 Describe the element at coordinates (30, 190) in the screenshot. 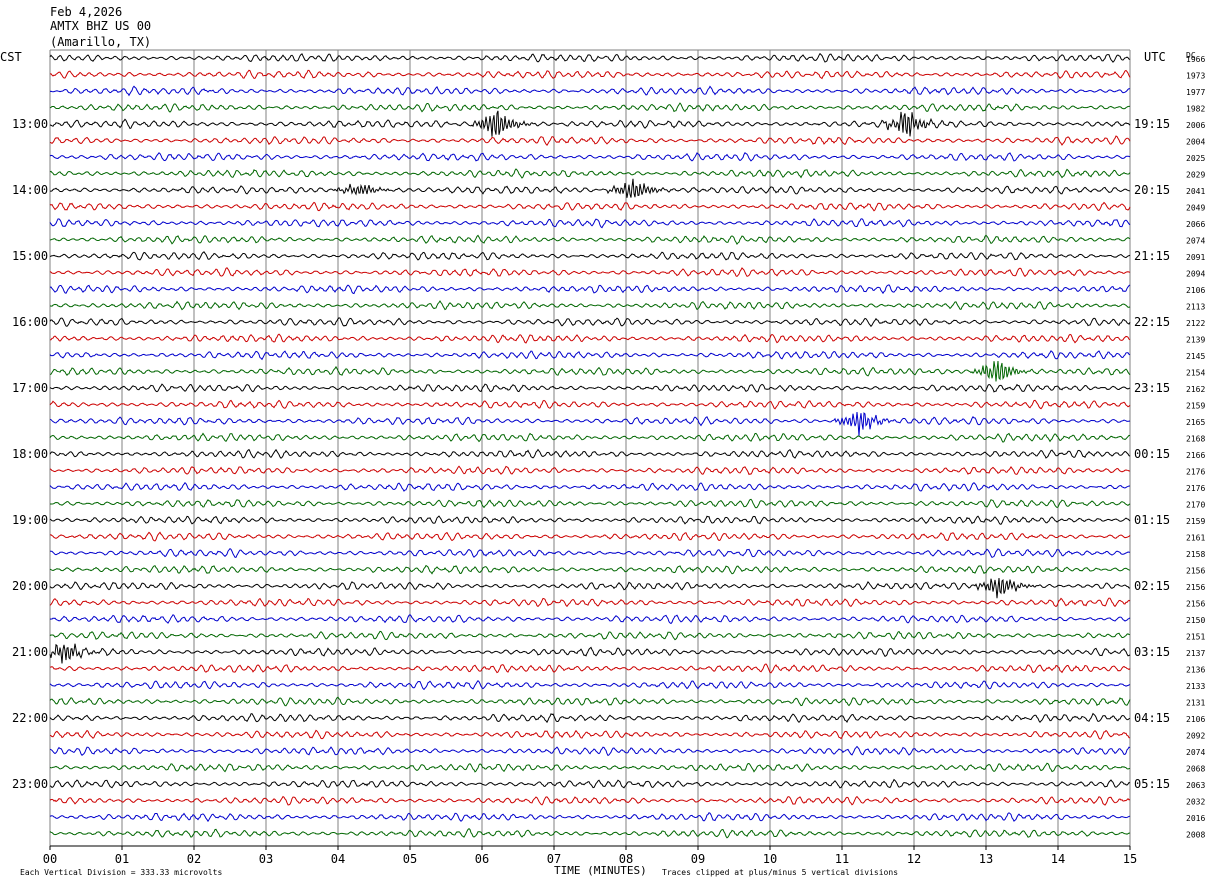

I see `left-hour-label: 14:00` at that location.